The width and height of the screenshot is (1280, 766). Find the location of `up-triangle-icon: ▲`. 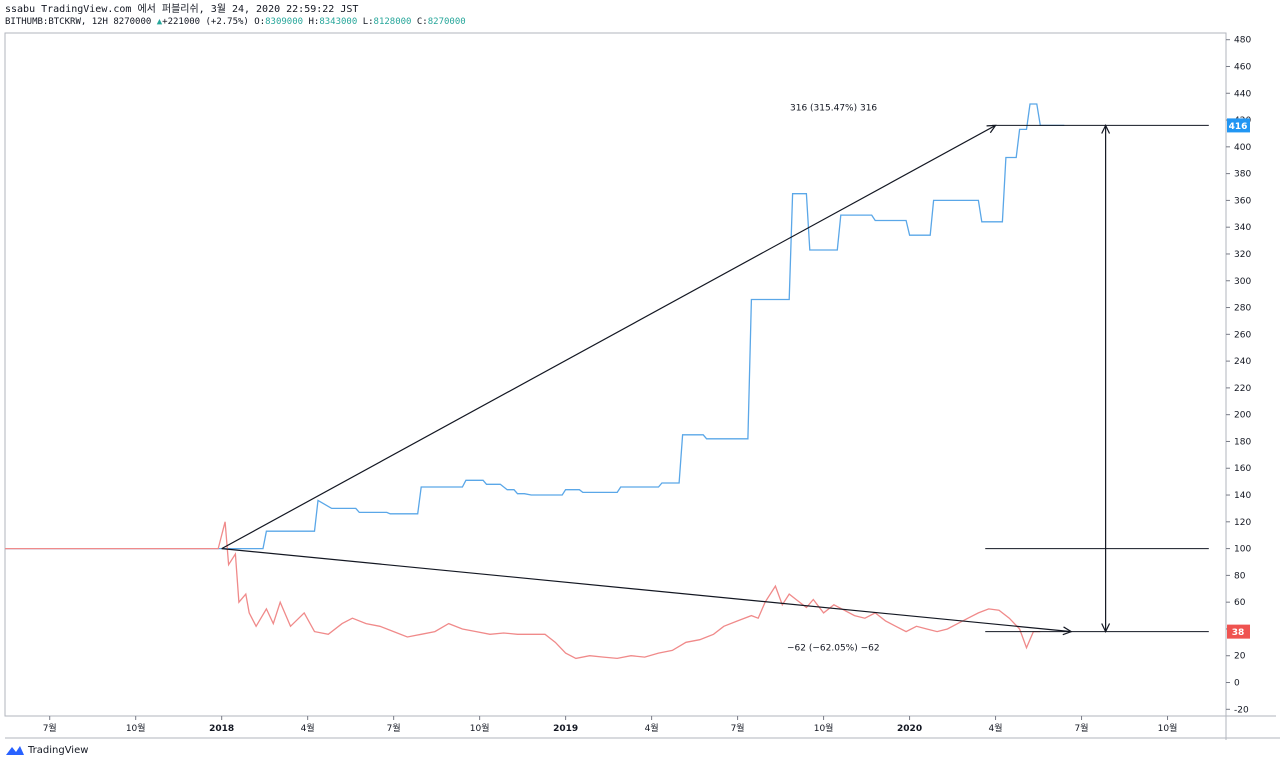

up-triangle-icon: ▲ is located at coordinates (159, 22).